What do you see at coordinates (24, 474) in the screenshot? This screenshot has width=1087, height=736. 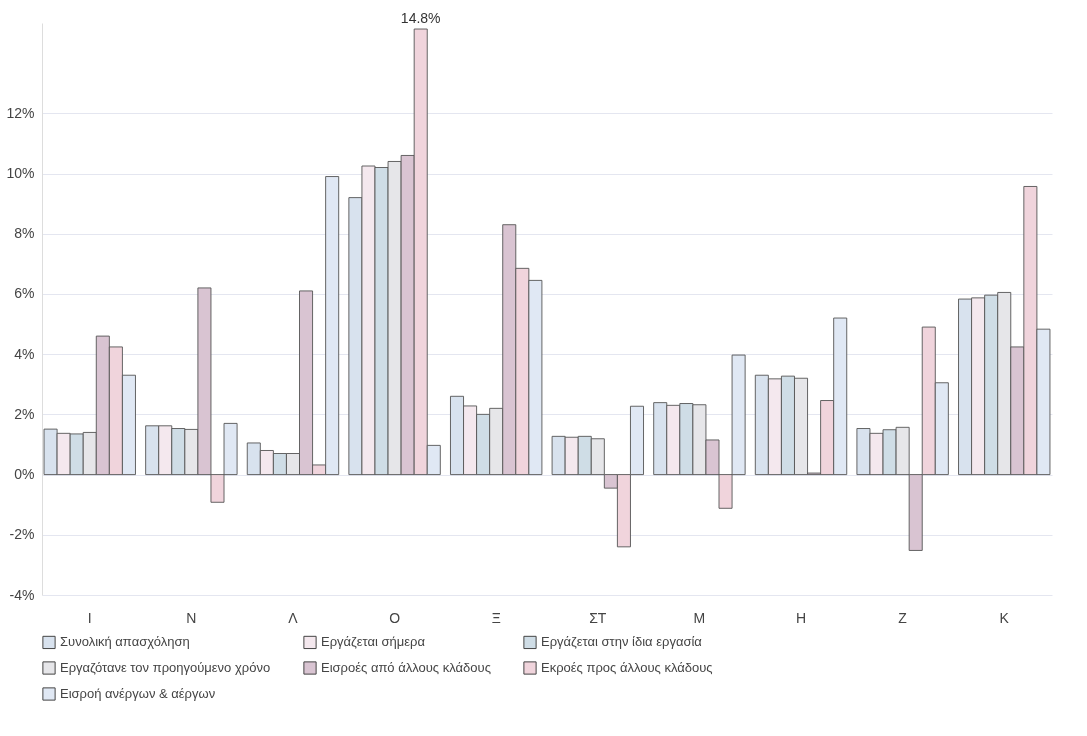 I see `y-tick-label: 0%` at bounding box center [24, 474].